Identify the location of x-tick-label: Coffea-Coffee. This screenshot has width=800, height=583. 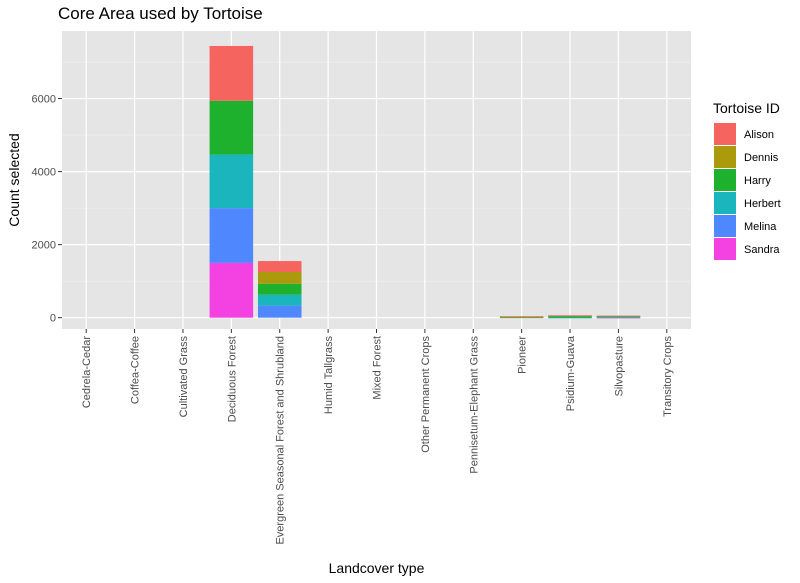
(136, 370).